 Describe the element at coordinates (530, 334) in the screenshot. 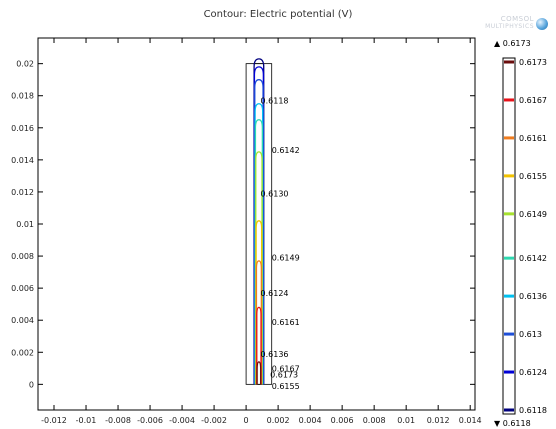

I see `legend-level-label: 0.613` at that location.